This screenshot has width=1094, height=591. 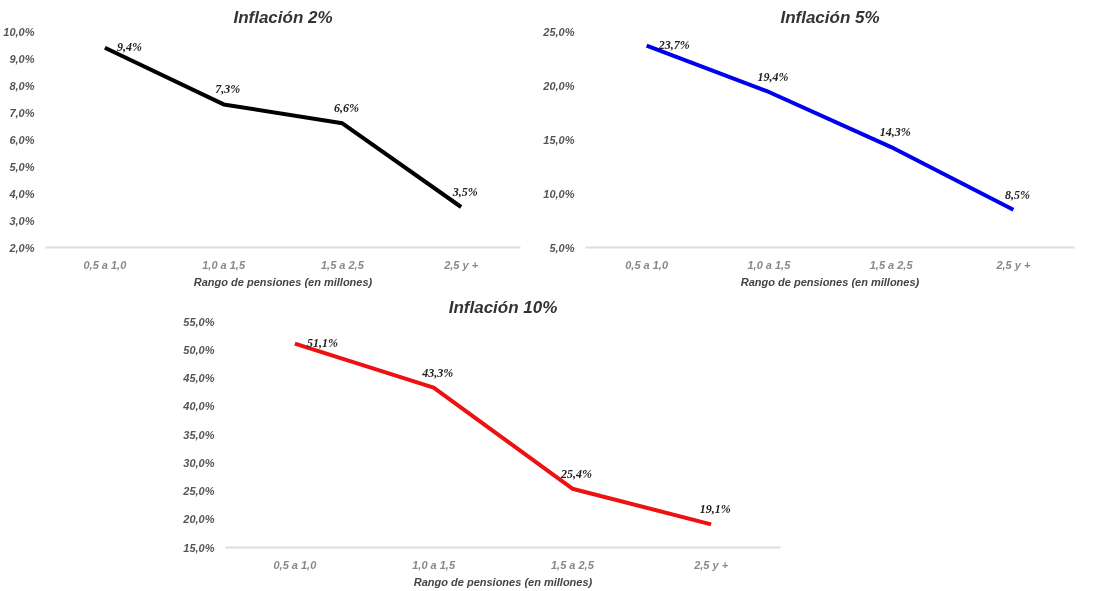 What do you see at coordinates (895, 132) in the screenshot?
I see `data-label: 14,3%` at bounding box center [895, 132].